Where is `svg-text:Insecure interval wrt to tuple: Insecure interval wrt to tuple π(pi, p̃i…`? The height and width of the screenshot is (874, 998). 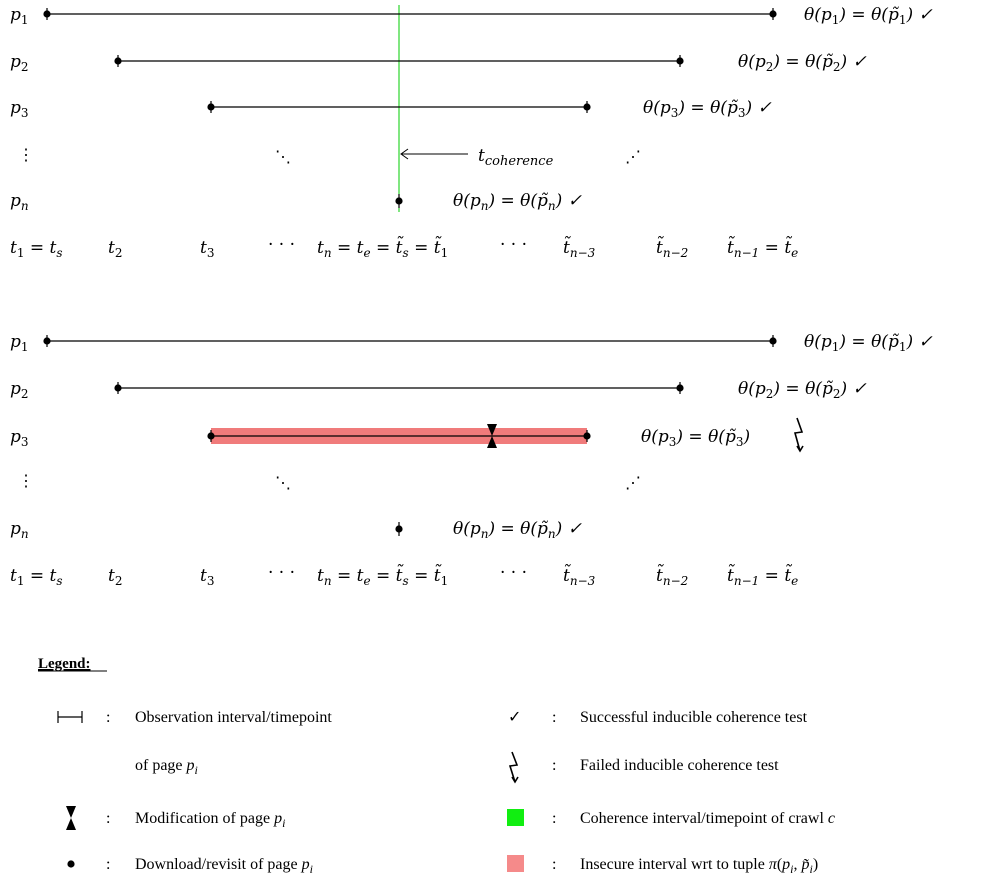 svg-text:Insecure interval wrt to tuple: Insecure interval wrt to tuple π(pi, p̃i… is located at coordinates (699, 865).